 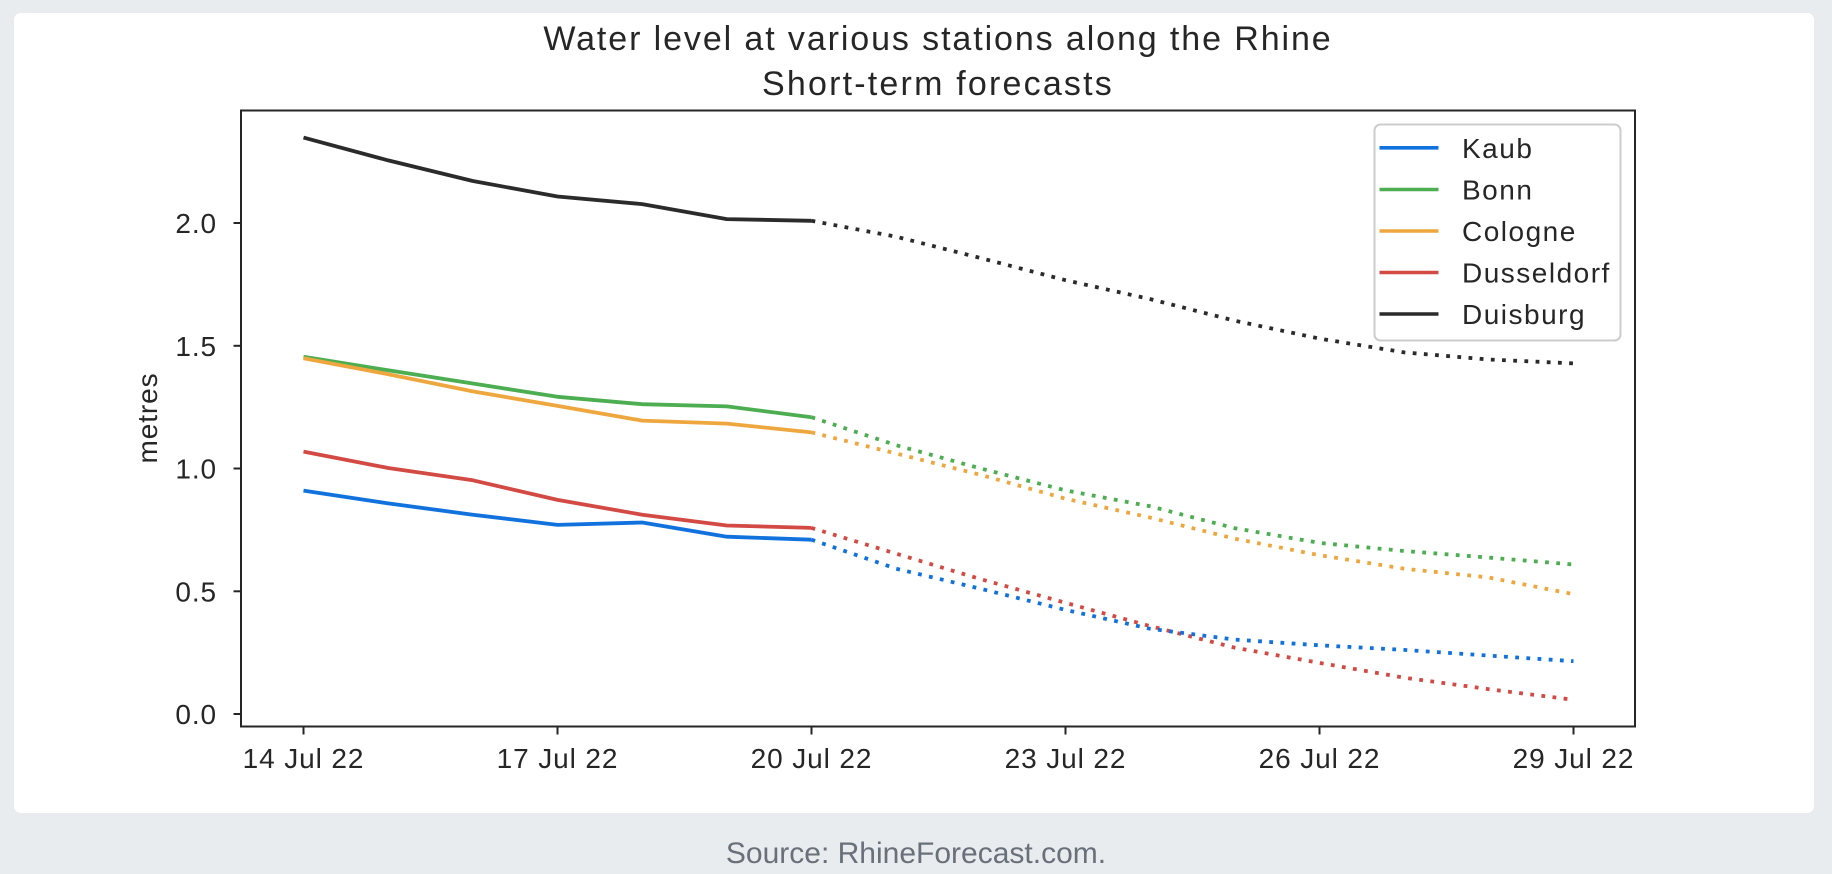 I want to click on svg-text: Dusseldorf, so click(x=1536, y=273).